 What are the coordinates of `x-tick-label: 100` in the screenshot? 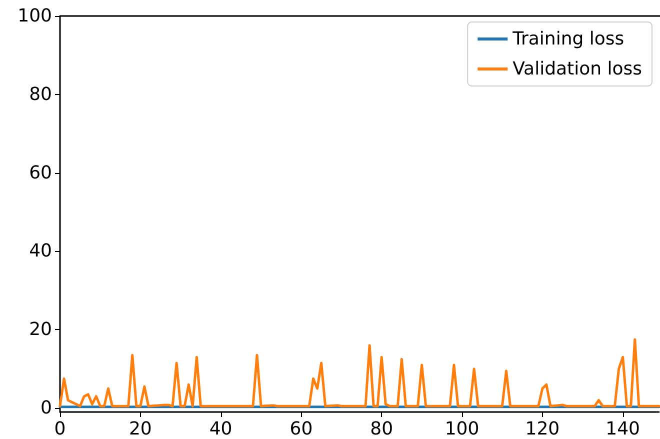 It's located at (462, 428).